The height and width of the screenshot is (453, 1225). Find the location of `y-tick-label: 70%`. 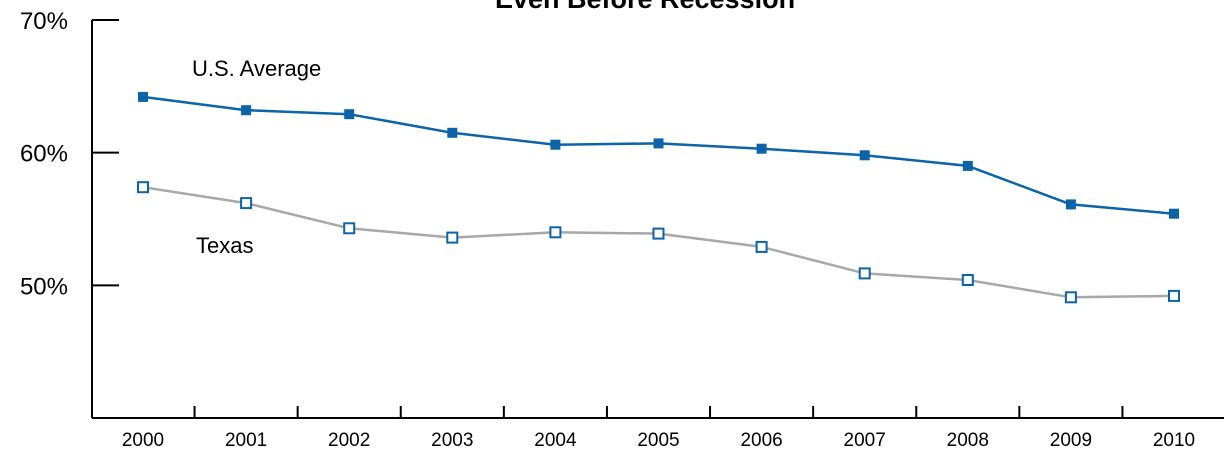

y-tick-label: 70% is located at coordinates (44, 21).